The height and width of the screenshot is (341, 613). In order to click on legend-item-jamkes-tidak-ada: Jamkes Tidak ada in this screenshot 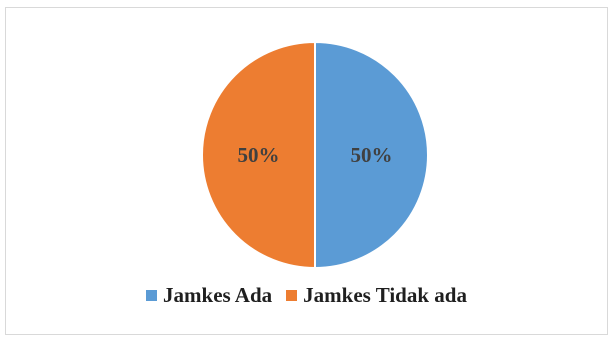, I will do `click(376, 295)`.